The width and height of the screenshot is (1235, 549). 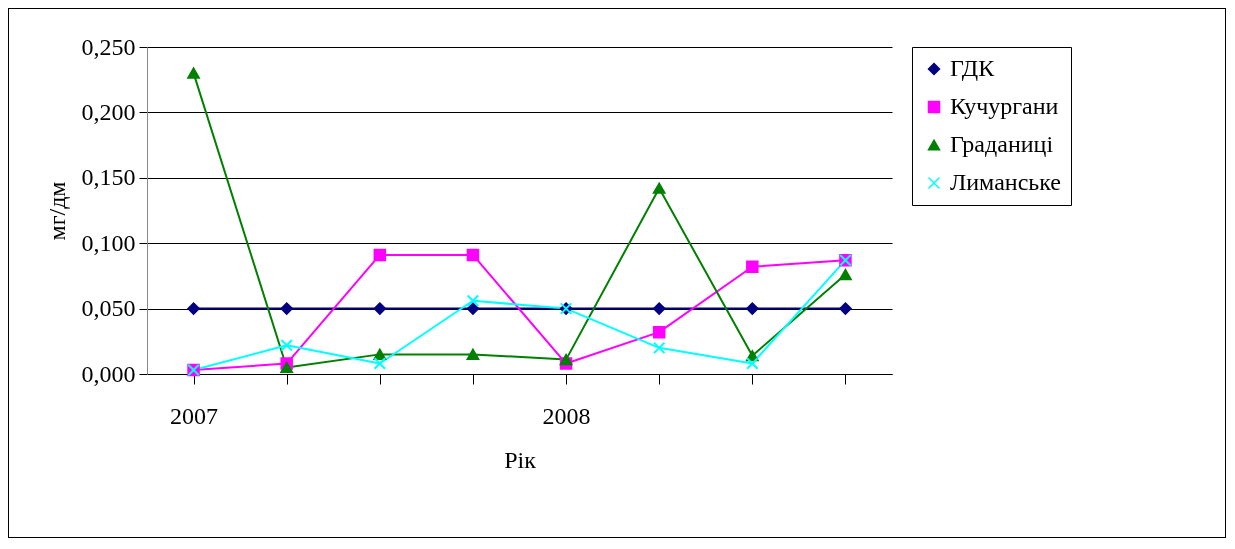 I want to click on y-axis-title: мг/дм, so click(x=56, y=211).